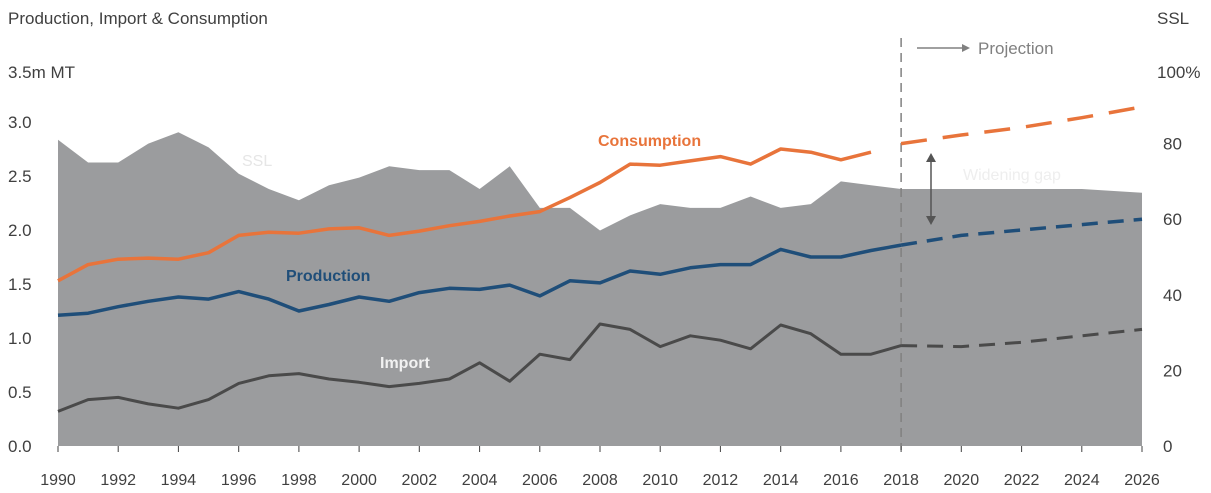  What do you see at coordinates (649, 141) in the screenshot?
I see `consumption-annotation: Consumption` at bounding box center [649, 141].